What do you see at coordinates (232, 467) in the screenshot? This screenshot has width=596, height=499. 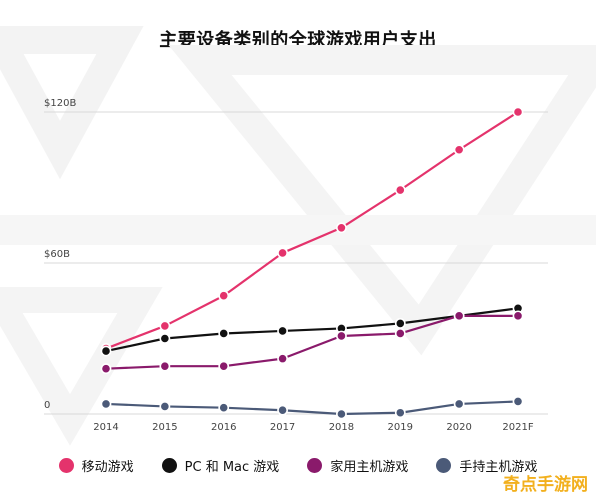 I see `legend-label: PC 和 Mac 游戏` at bounding box center [232, 467].